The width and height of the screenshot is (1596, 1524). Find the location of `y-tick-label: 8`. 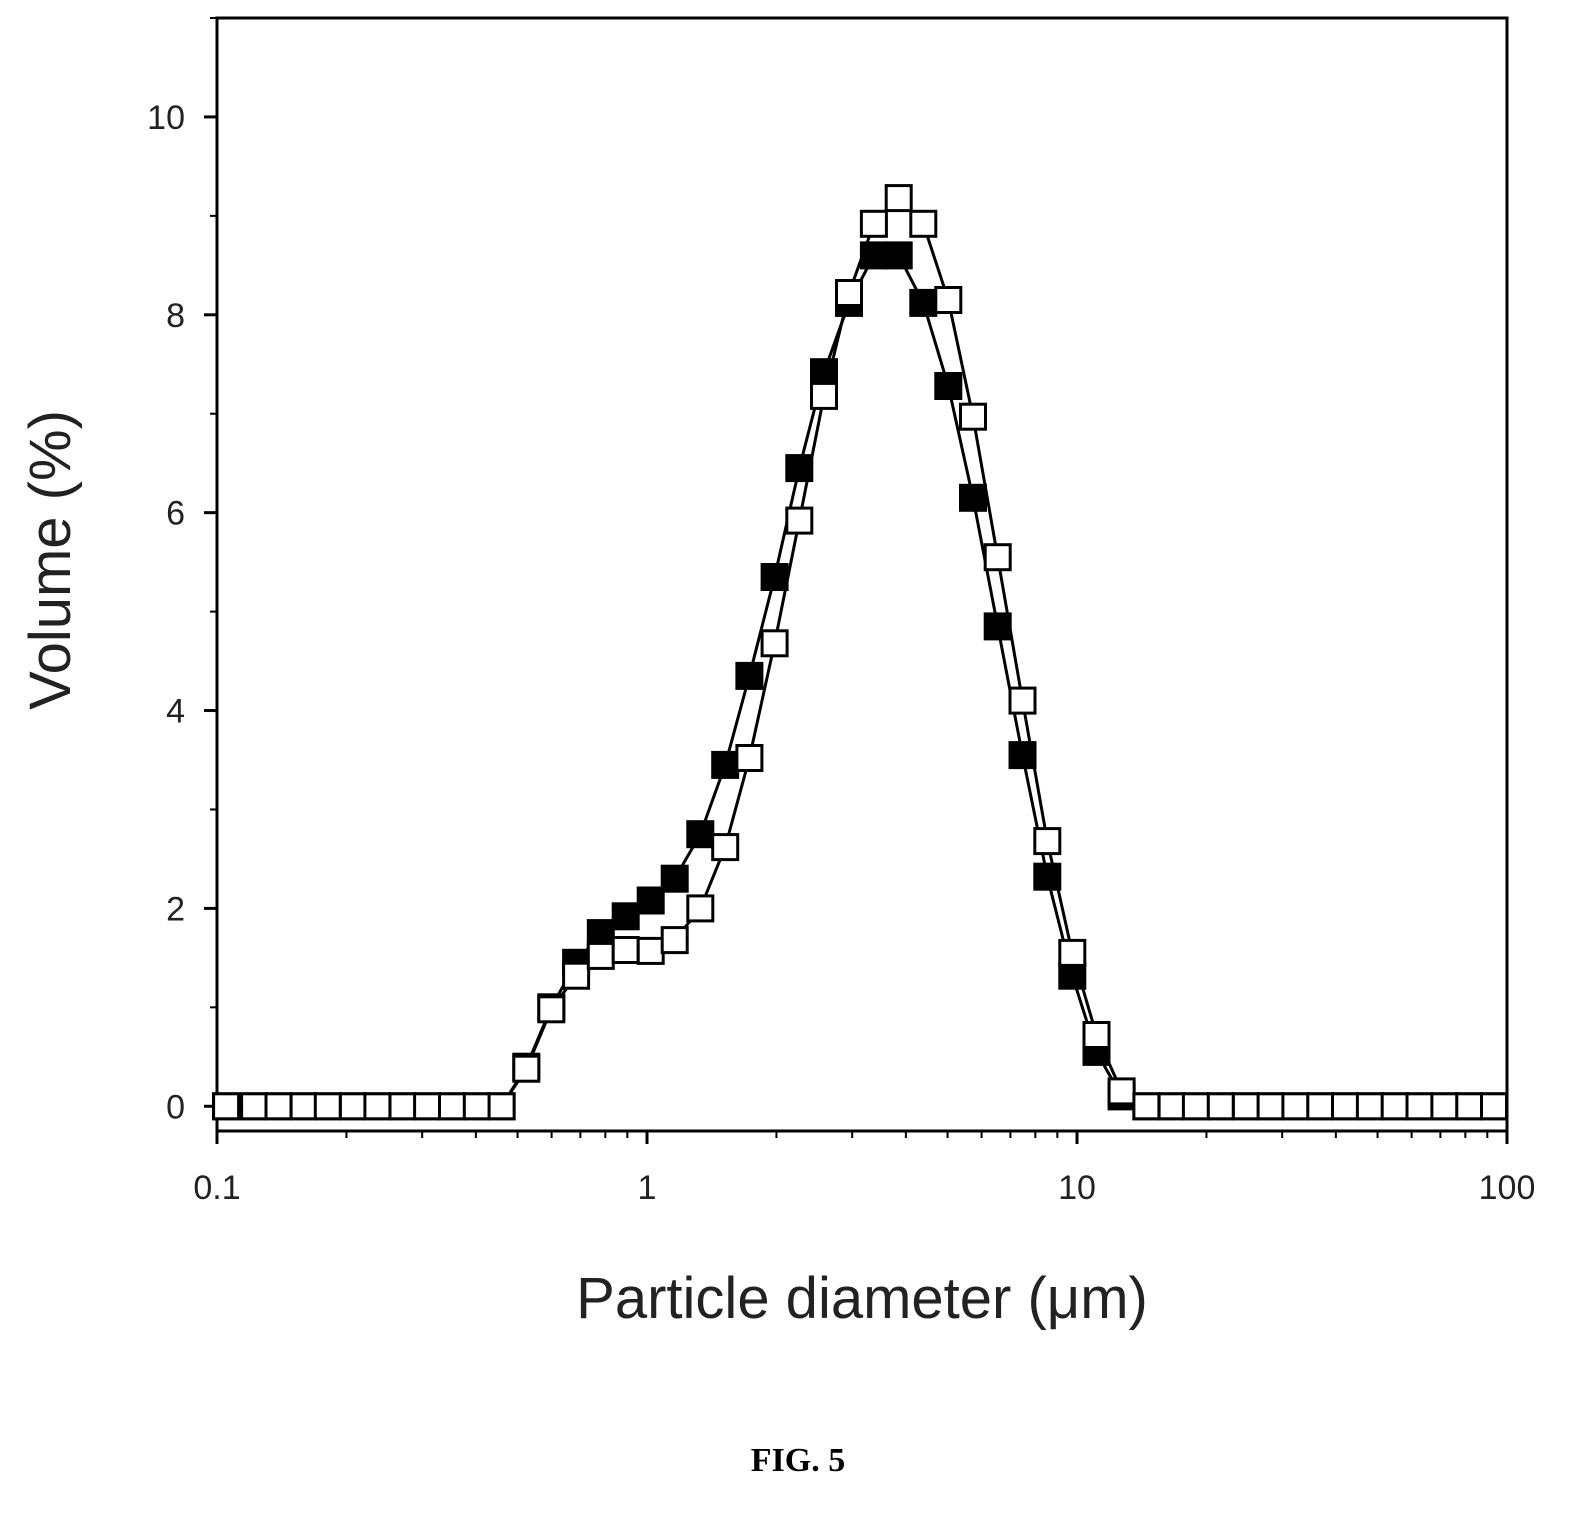

y-tick-label: 8 is located at coordinates (175, 316).